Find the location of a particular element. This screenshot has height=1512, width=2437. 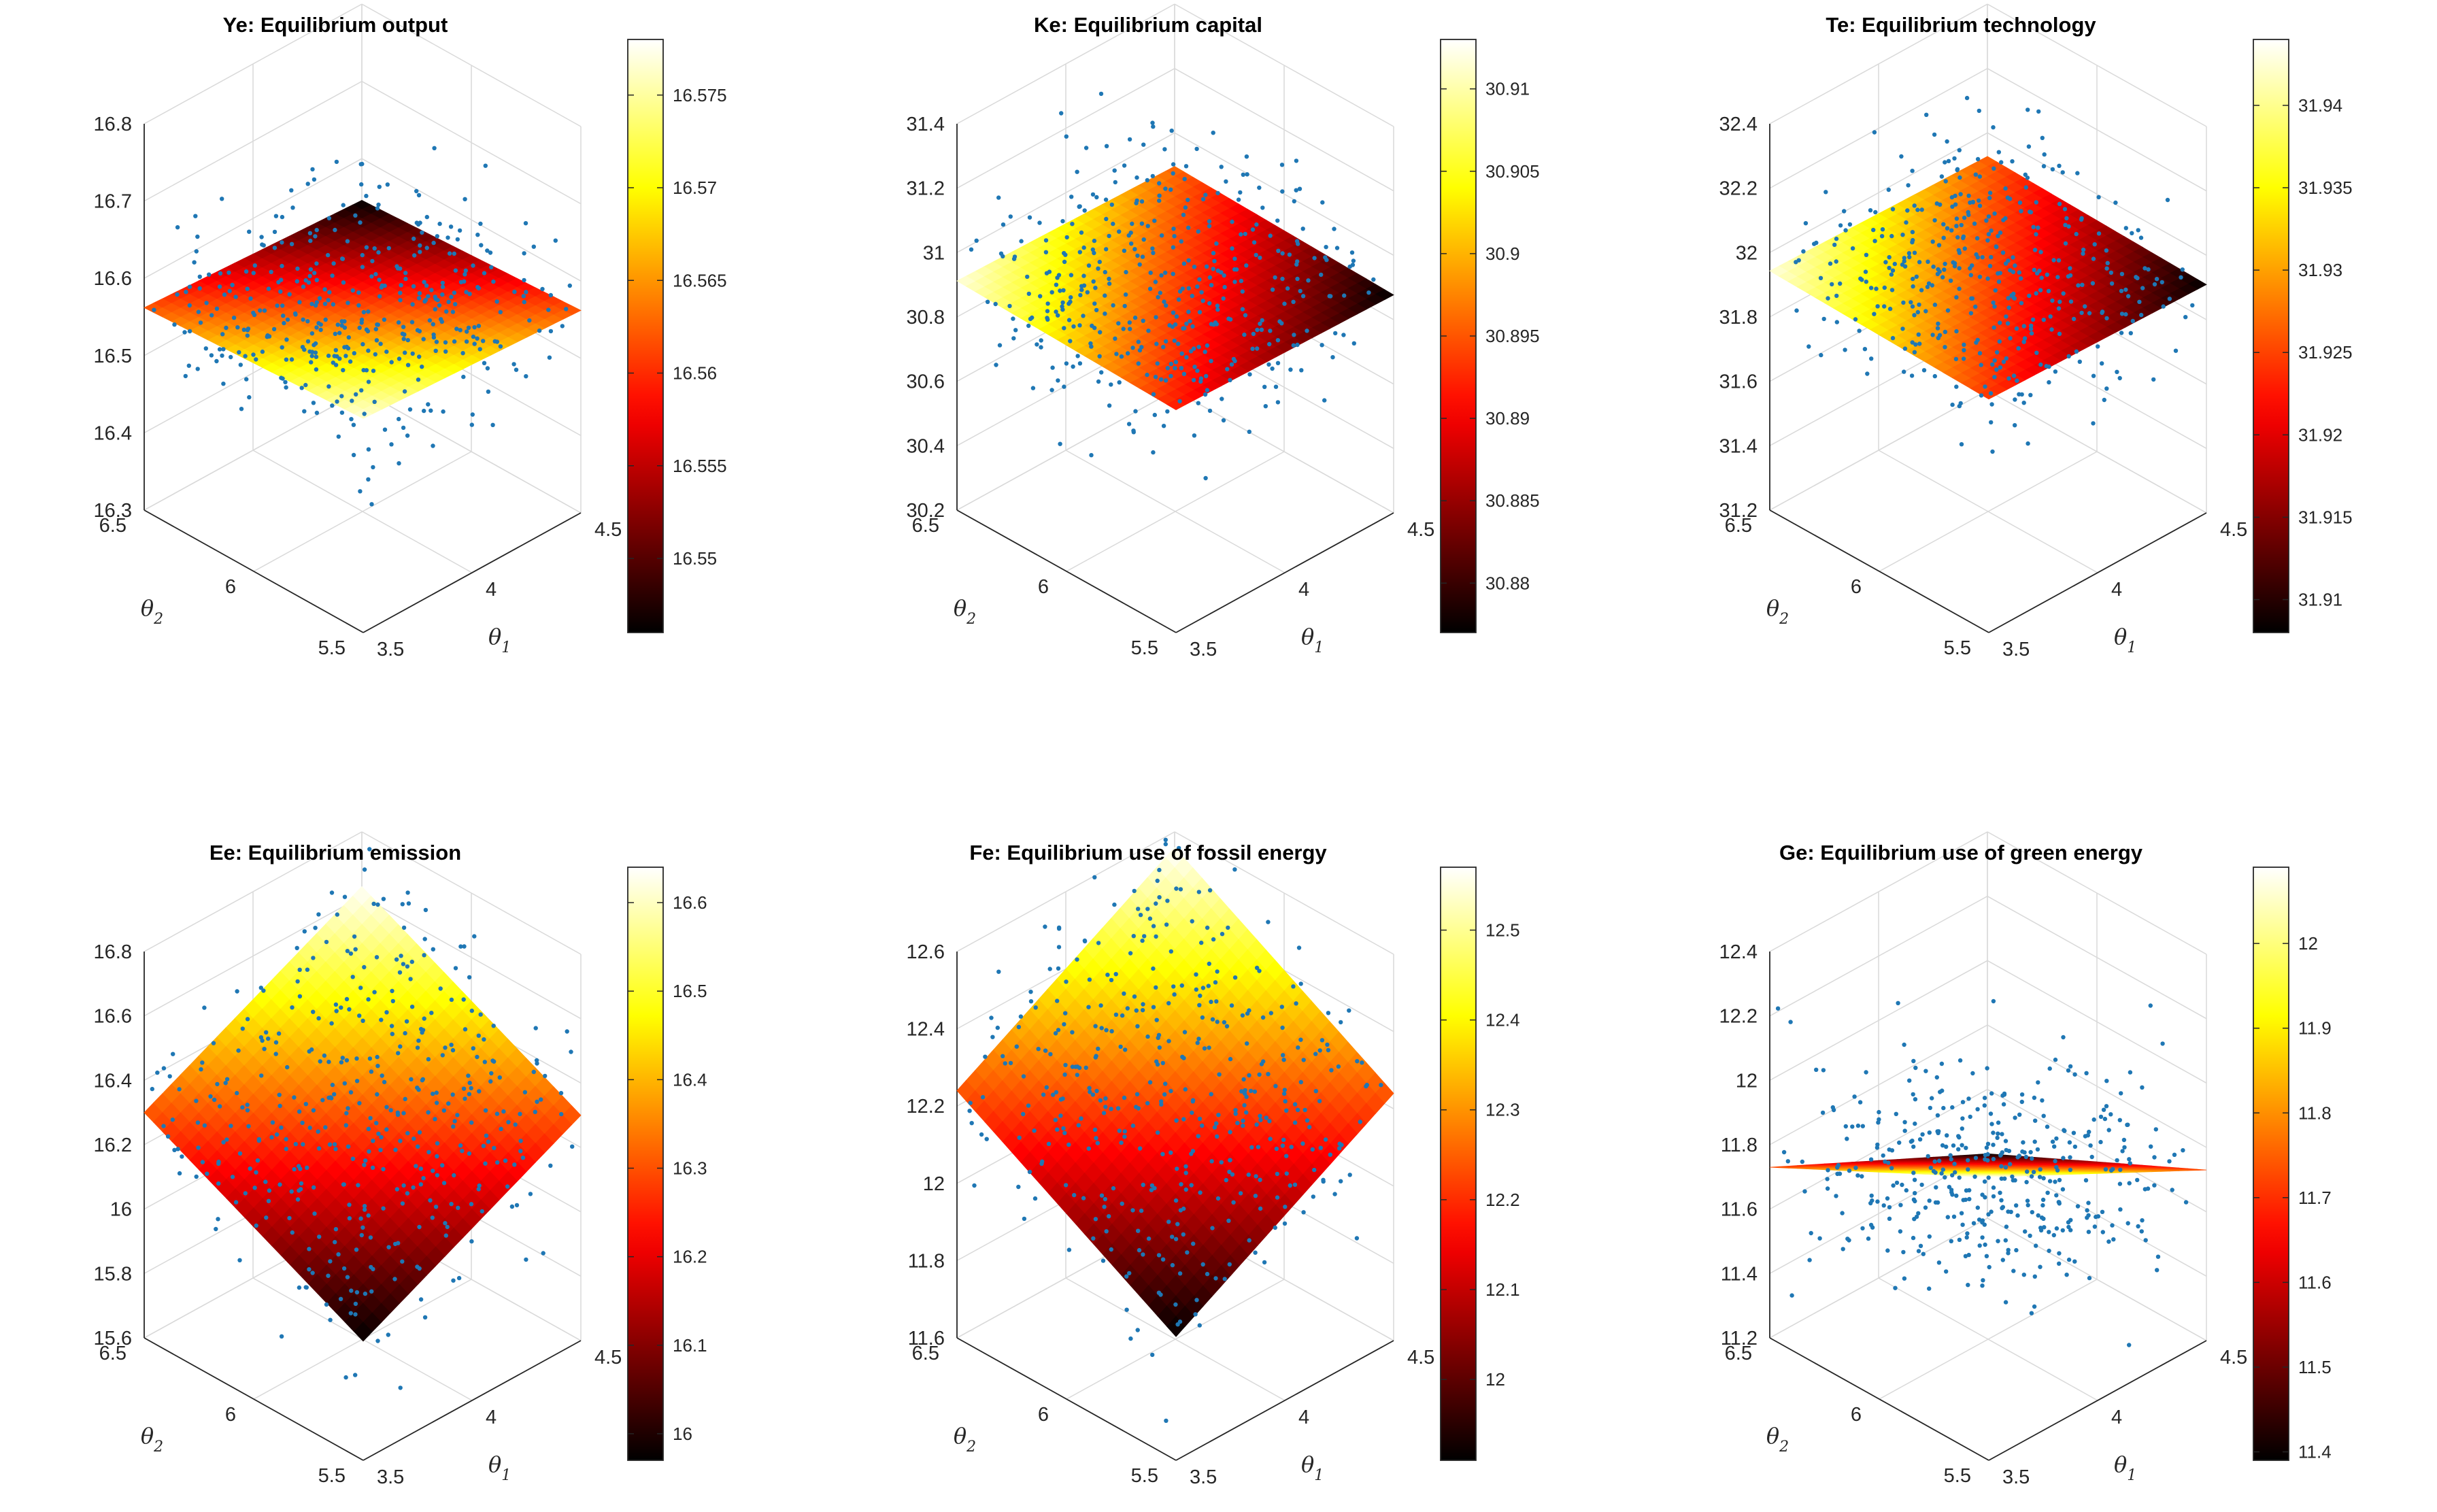

y-tick-label: 6 is located at coordinates (230, 1415).